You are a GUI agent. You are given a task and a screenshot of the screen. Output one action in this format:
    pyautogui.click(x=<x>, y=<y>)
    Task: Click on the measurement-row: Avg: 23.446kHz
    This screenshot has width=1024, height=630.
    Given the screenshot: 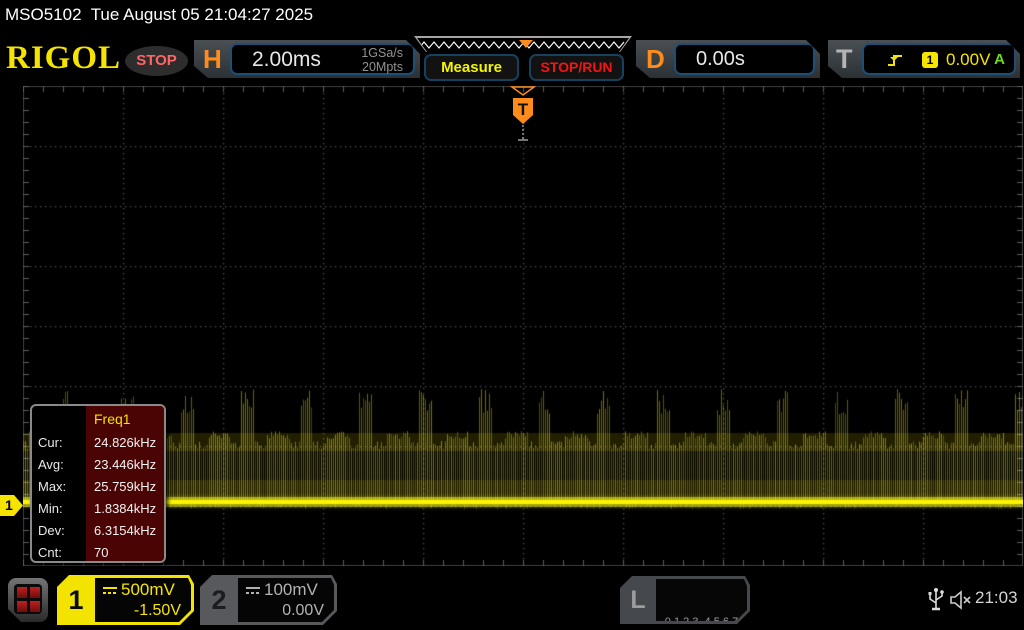 What is the action you would take?
    pyautogui.click(x=98, y=465)
    